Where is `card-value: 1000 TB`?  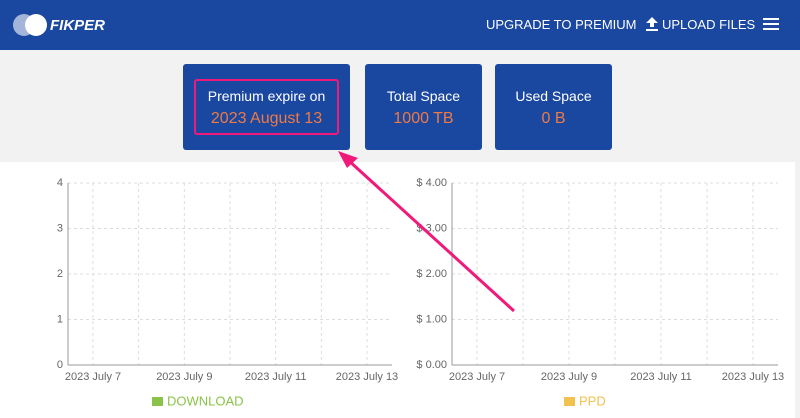 card-value: 1000 TB is located at coordinates (423, 118).